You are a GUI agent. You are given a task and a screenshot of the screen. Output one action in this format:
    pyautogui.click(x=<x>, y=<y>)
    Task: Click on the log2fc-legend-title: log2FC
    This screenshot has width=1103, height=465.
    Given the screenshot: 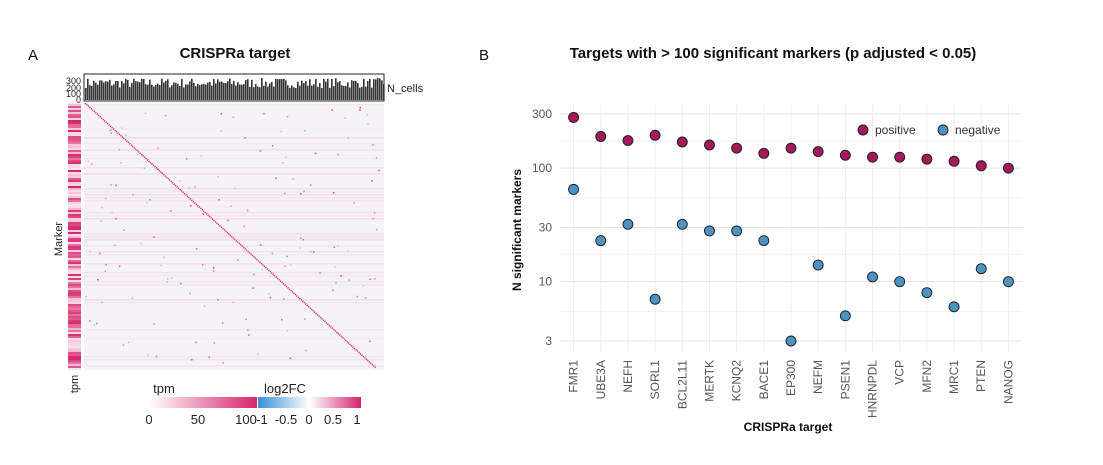 What is the action you would take?
    pyautogui.click(x=285, y=388)
    